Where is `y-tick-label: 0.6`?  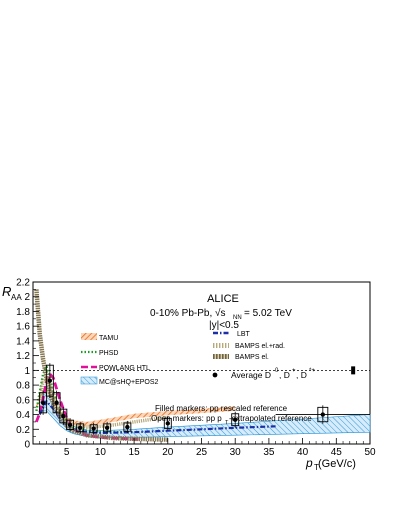 y-tick-label: 0.6 is located at coordinates (23, 400).